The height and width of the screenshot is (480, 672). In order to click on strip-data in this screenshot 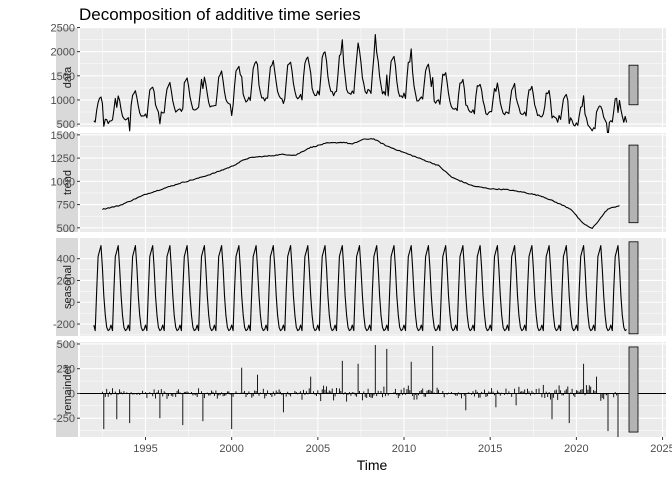, I will do `click(67, 77)`.